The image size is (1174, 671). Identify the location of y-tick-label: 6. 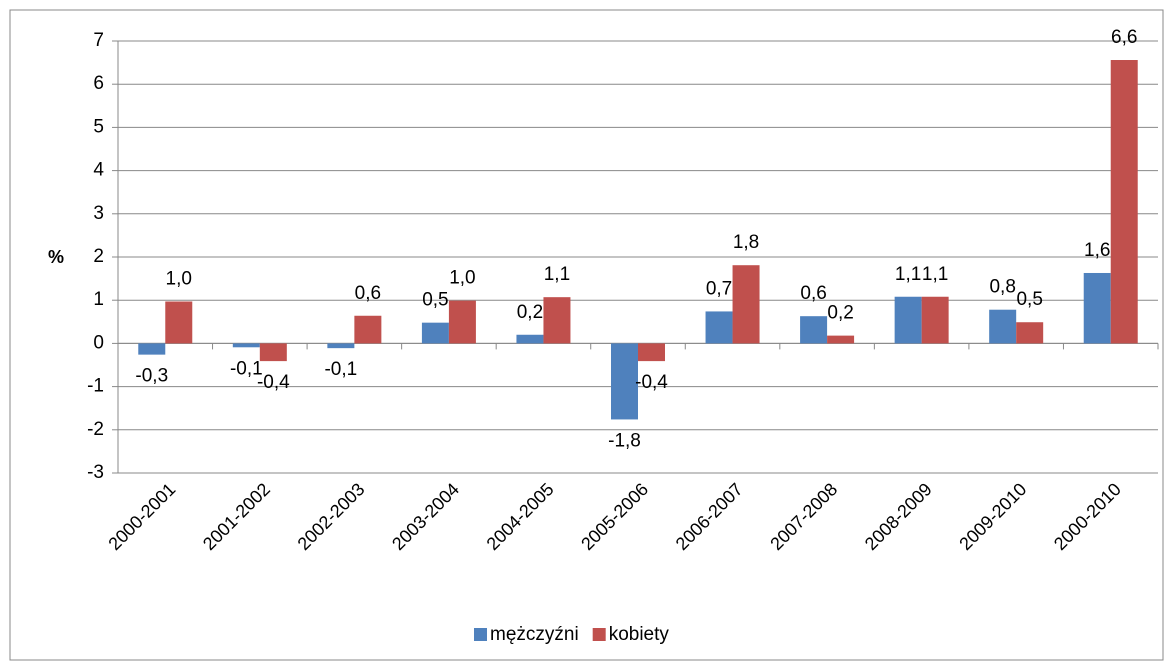
(98, 83).